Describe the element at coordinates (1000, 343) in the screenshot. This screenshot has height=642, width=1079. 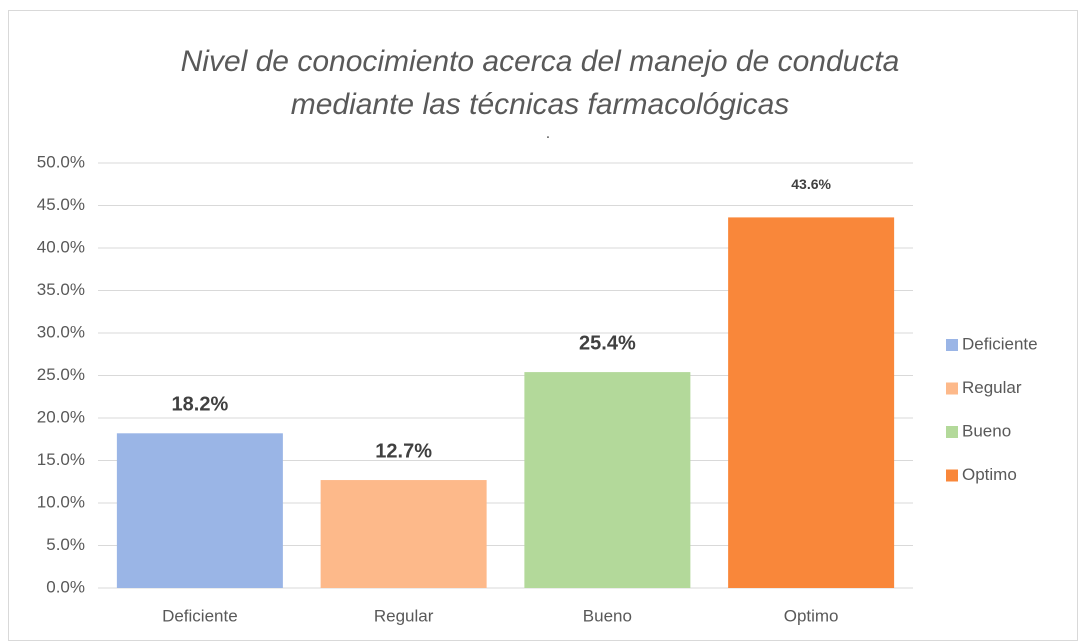
I see `legend-label: Deficiente` at that location.